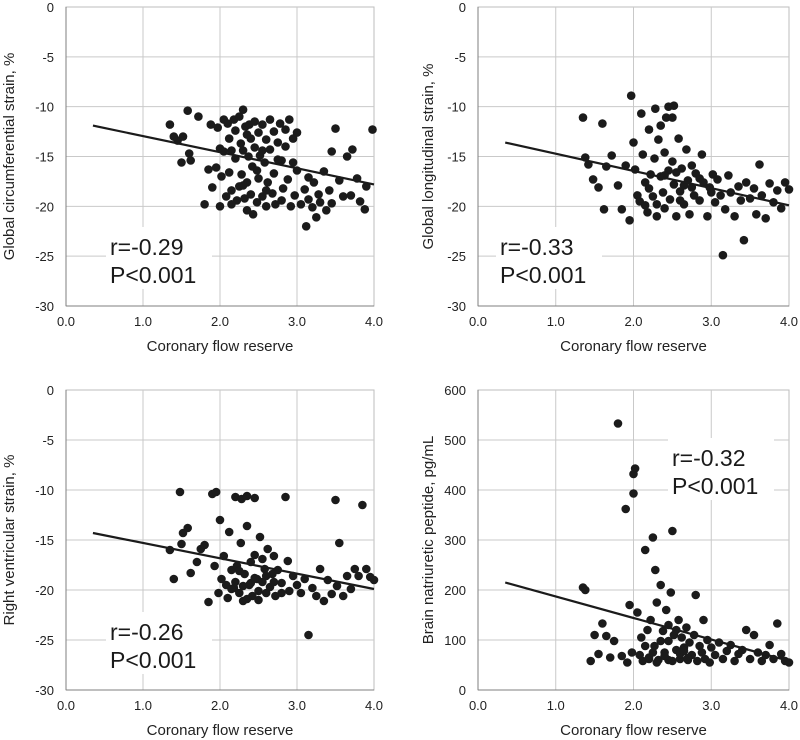 The height and width of the screenshot is (740, 800). I want to click on chart-2-stat-line: P<0.001, so click(543, 275).